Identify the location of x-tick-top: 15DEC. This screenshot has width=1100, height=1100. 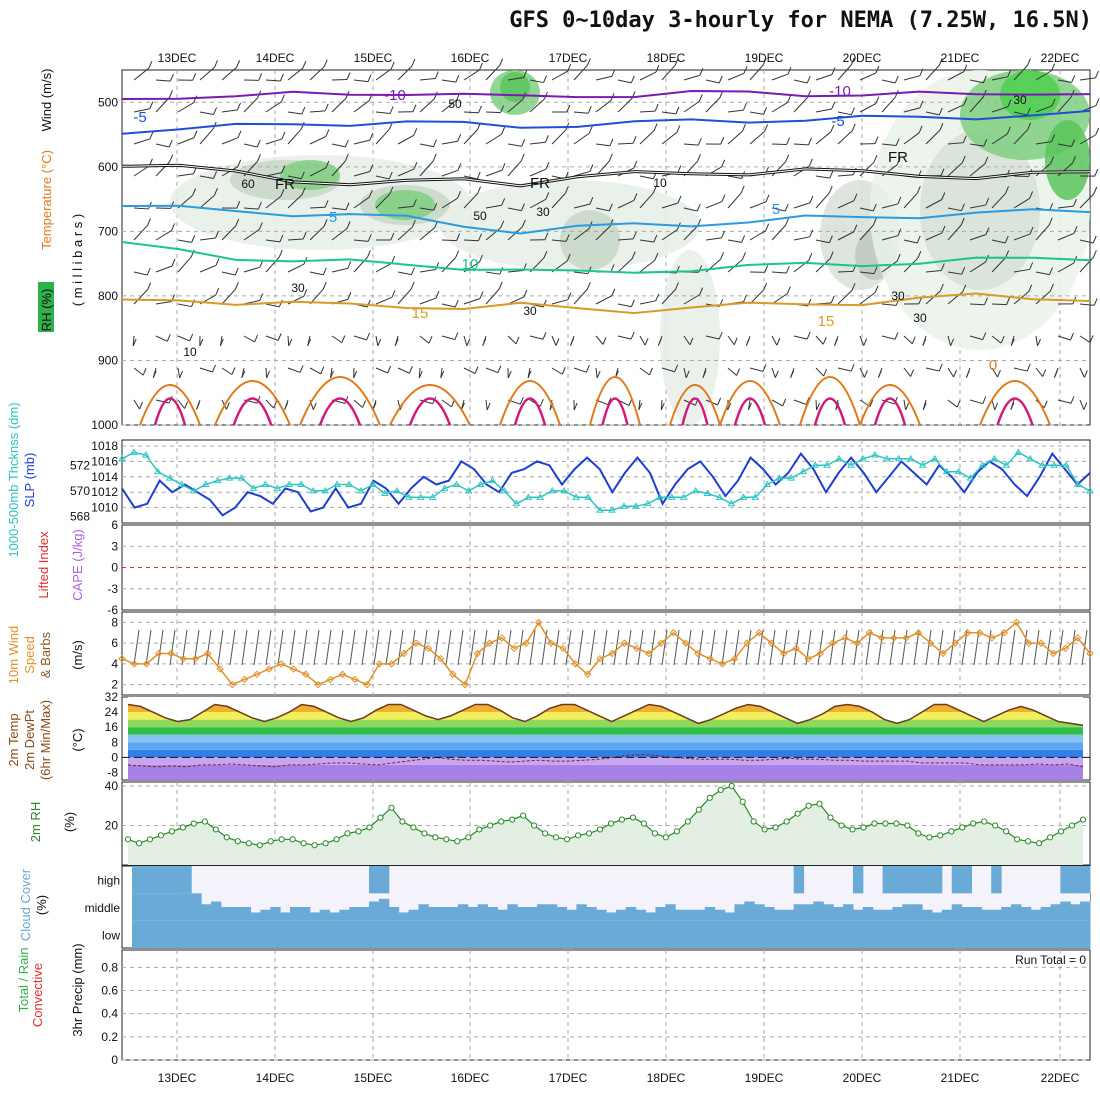
(373, 58).